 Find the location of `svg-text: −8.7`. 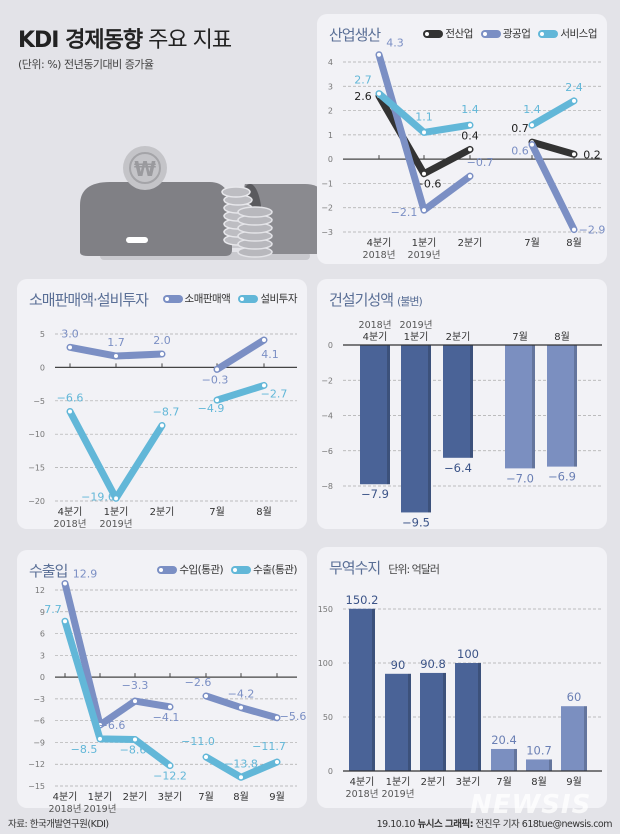

svg-text: −8.7 is located at coordinates (166, 412).